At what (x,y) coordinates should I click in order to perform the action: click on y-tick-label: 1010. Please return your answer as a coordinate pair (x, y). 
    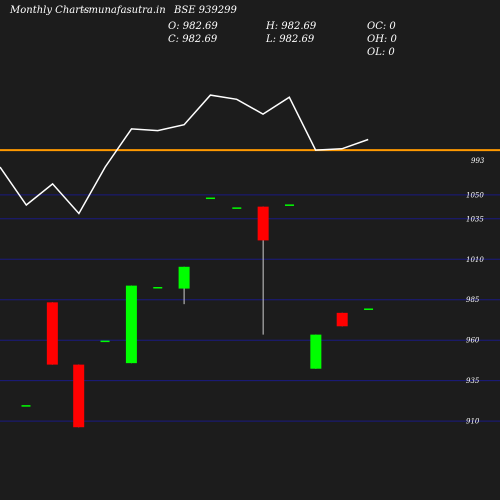
    Looking at the image, I should click on (475, 260).